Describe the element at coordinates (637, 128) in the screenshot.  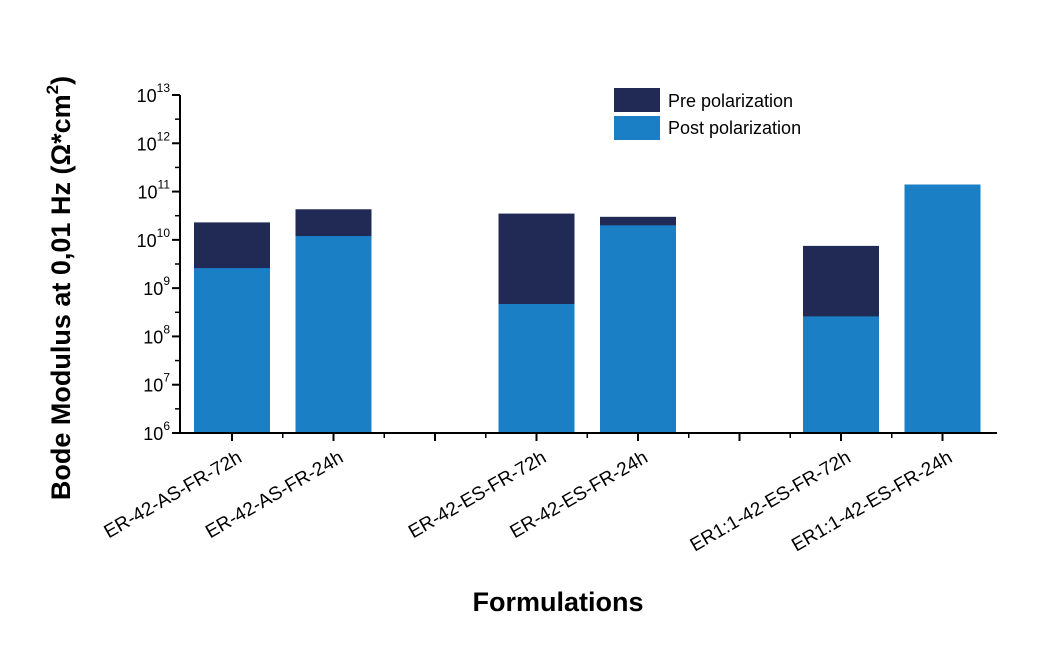
I see `legend-swatch-post-polarization` at that location.